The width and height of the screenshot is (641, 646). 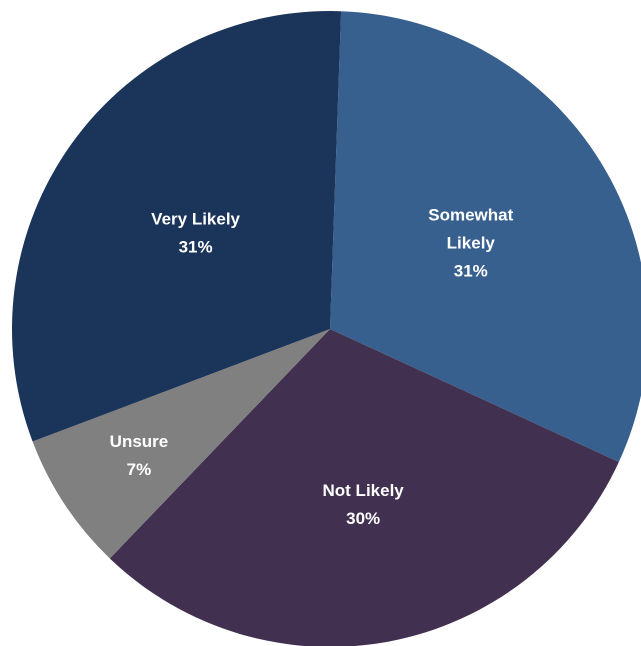 I want to click on pie-category-label: Likely, so click(x=471, y=242).